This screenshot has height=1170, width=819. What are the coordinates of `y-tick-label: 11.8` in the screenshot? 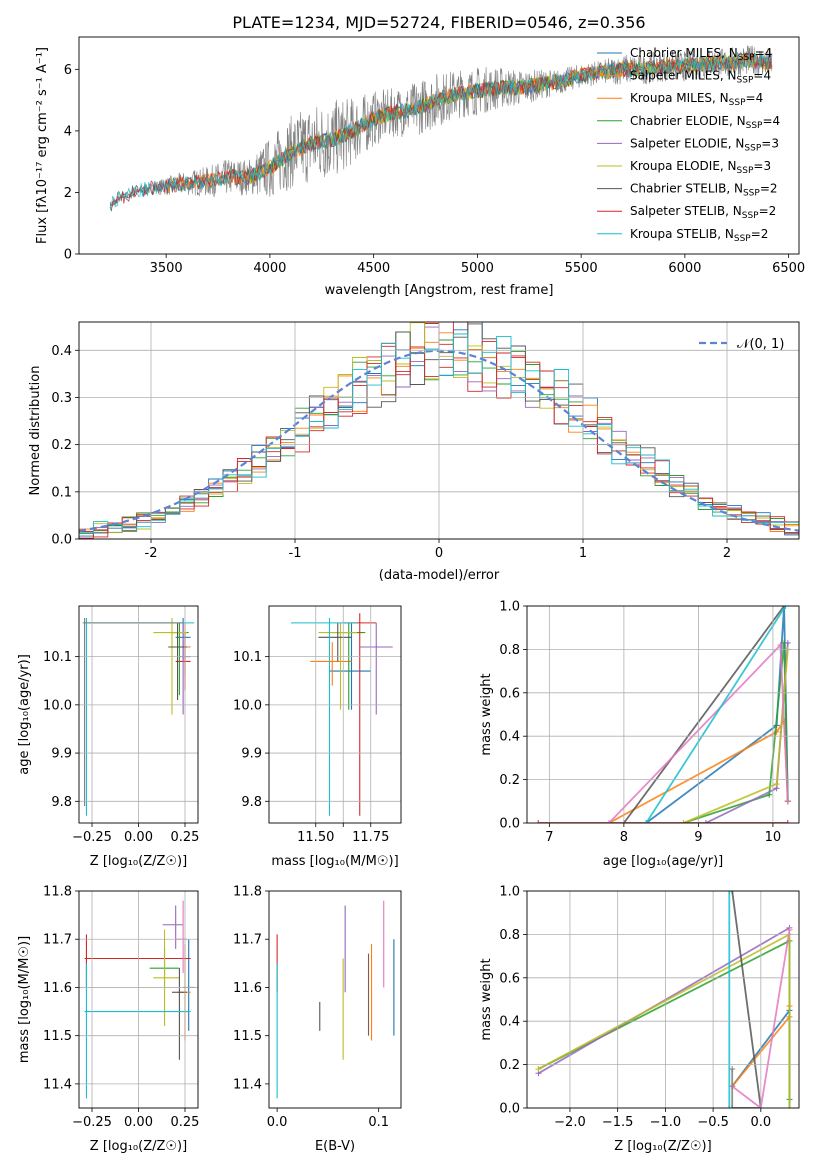 It's located at (247, 892).